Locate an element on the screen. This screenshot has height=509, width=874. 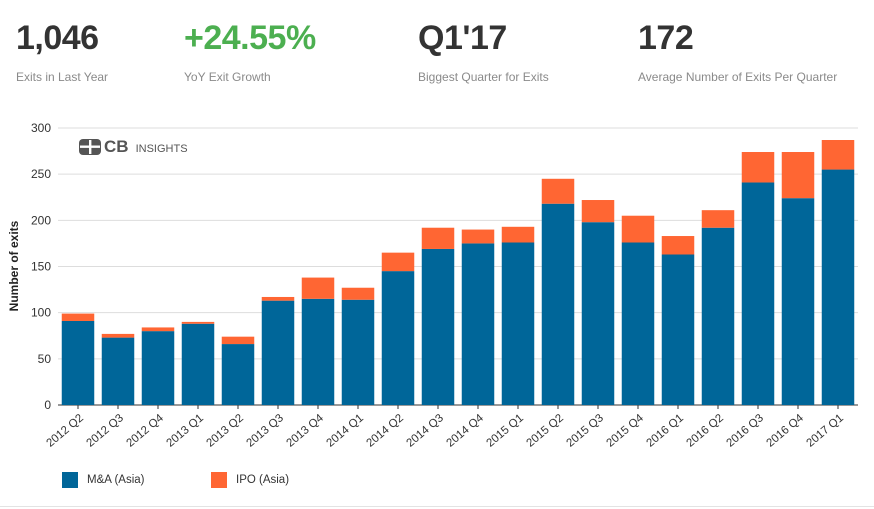
x-tick-label: 2016 Q3 is located at coordinates (745, 431).